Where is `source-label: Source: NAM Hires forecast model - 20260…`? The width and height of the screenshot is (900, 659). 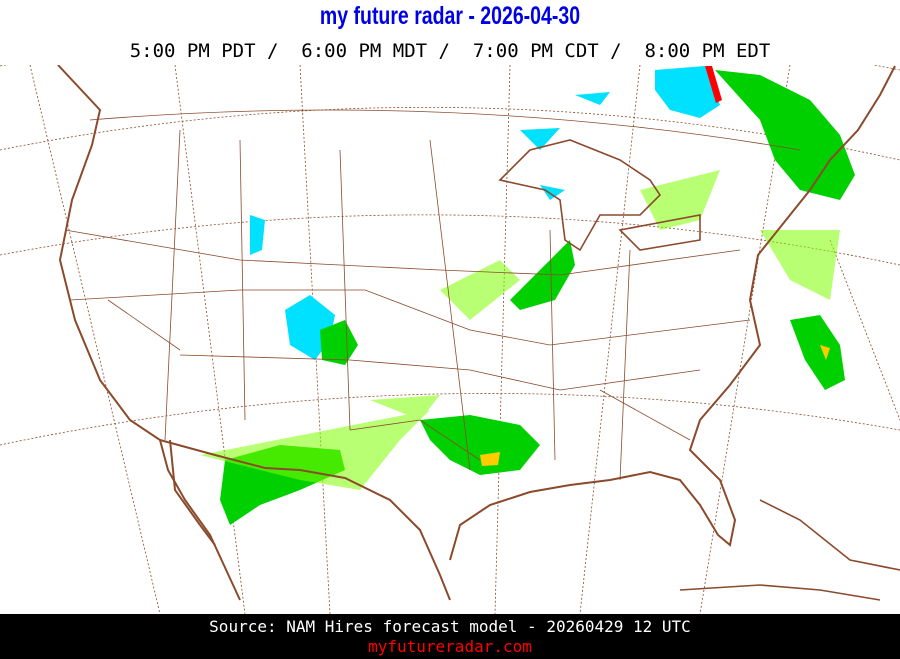
source-label: Source: NAM Hires forecast model - 20260… is located at coordinates (450, 626).